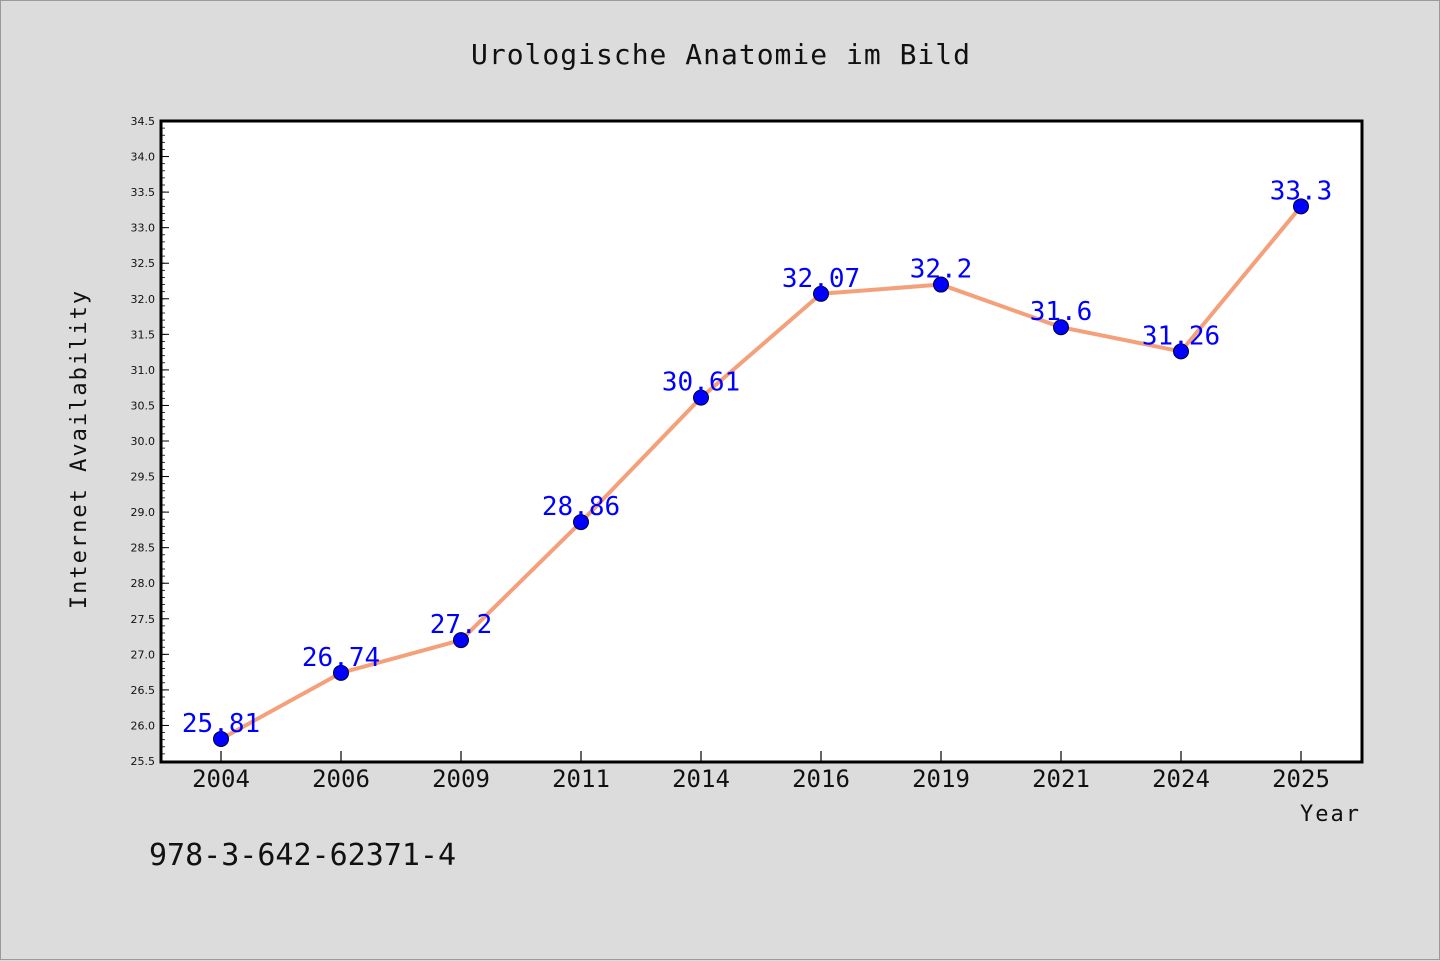  What do you see at coordinates (143, 477) in the screenshot?
I see `y-tick-label: 29.5` at bounding box center [143, 477].